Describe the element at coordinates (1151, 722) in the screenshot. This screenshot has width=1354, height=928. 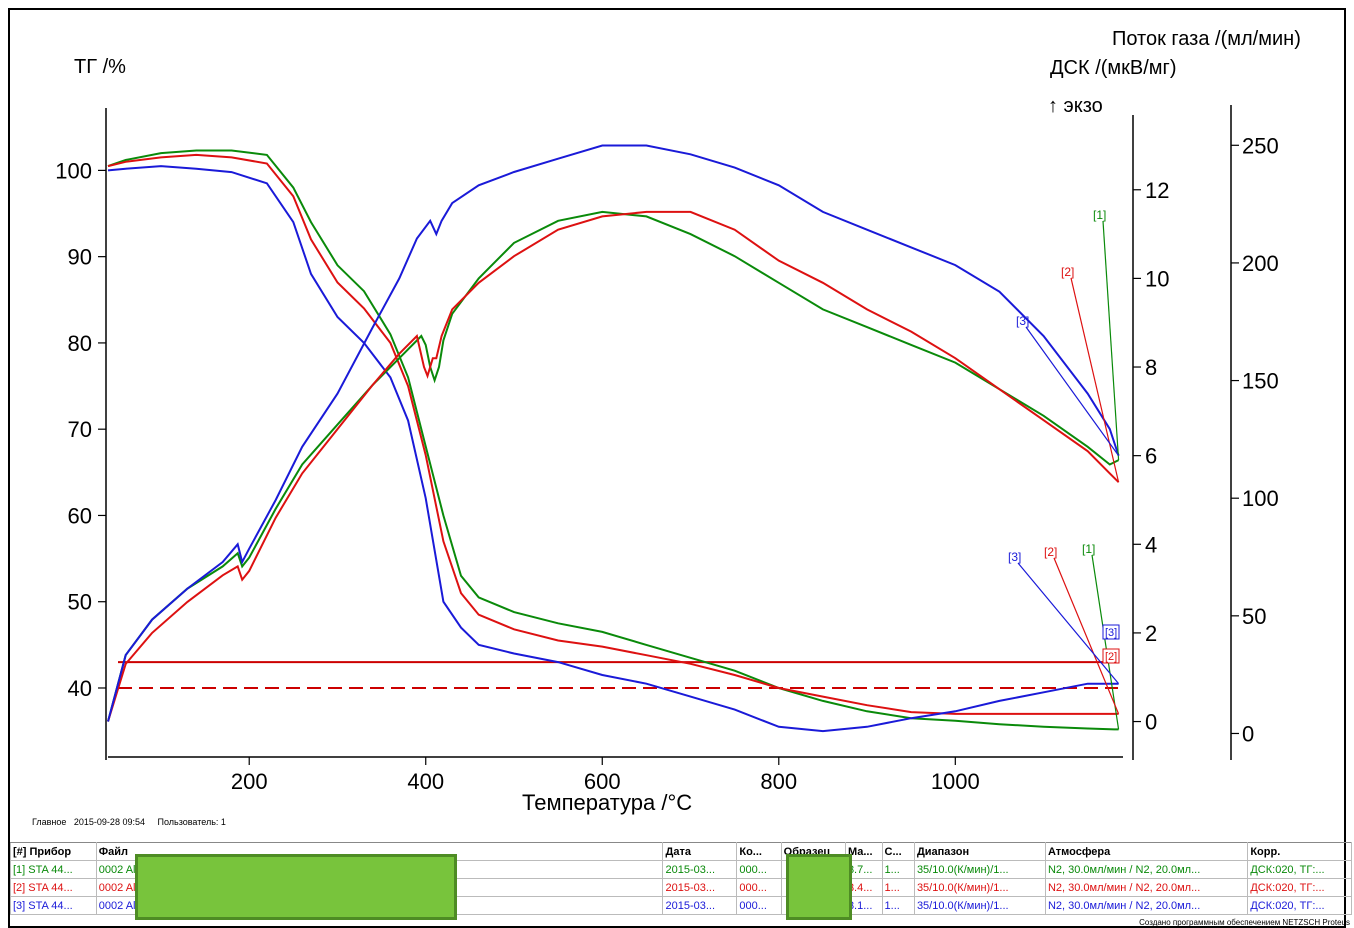
I see `dsc-tick-label: 0` at that location.